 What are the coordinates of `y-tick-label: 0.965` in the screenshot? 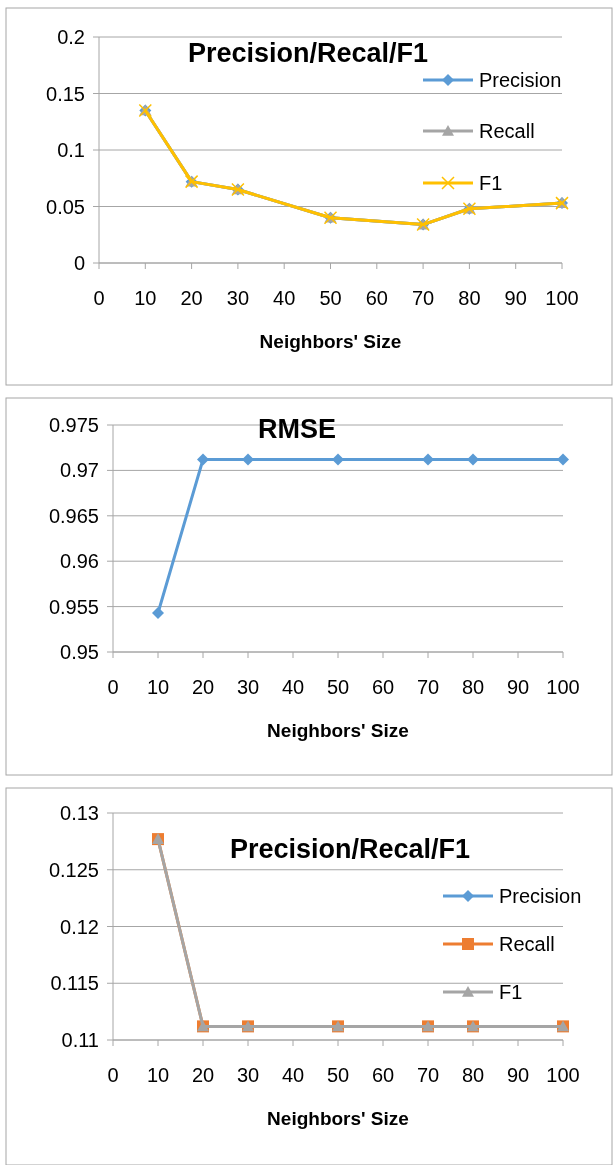 It's located at (73, 515).